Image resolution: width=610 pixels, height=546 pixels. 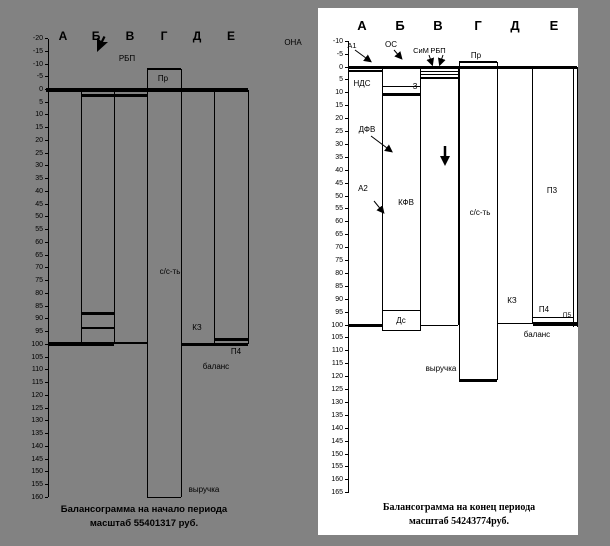 I want to click on column-letter: Е, so click(x=554, y=25).